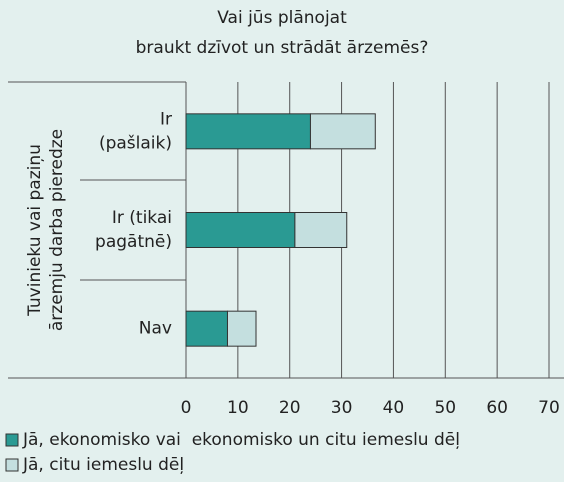 Image resolution: width=564 pixels, height=482 pixels. Describe the element at coordinates (497, 408) in the screenshot. I see `x-tick-label: 60` at that location.